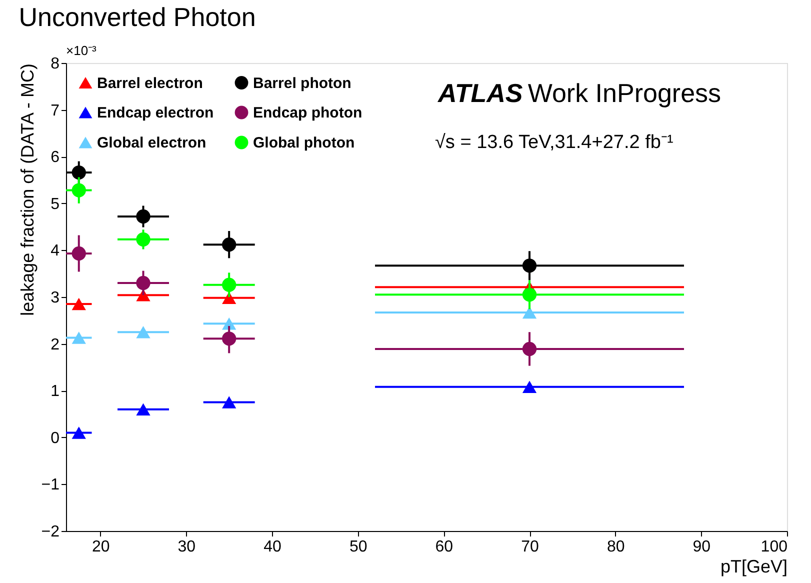  Describe the element at coordinates (187, 547) in the screenshot. I see `x-tick-label: 30` at that location.